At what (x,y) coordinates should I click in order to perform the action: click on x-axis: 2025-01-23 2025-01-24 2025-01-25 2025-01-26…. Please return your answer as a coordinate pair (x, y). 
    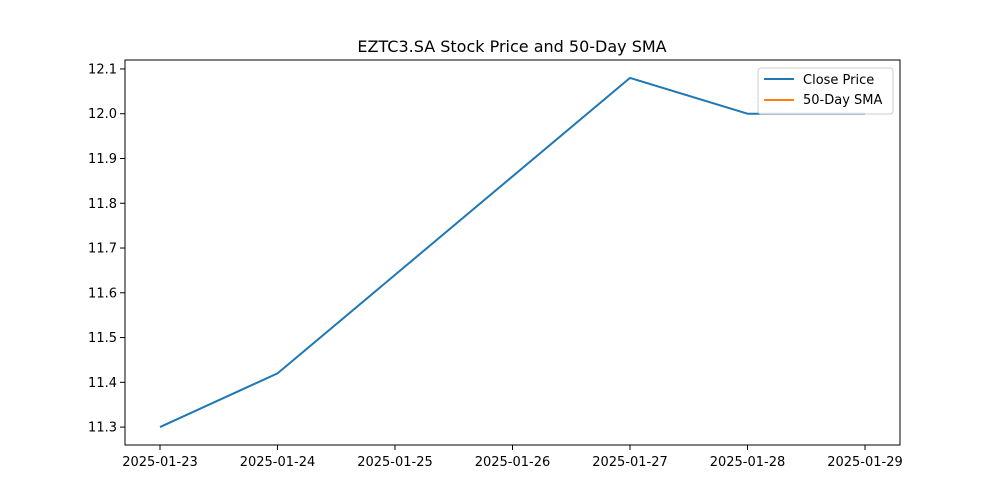
    Looking at the image, I should click on (512, 457).